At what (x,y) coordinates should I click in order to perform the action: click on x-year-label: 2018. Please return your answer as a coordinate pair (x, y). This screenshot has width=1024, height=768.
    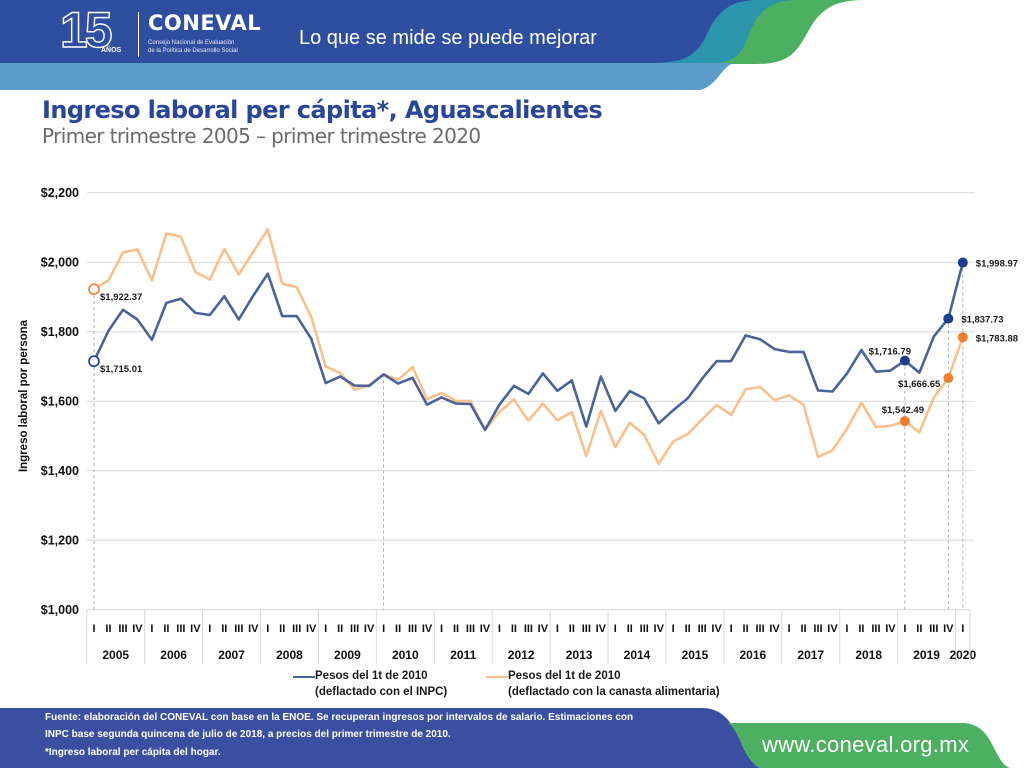
    Looking at the image, I should click on (868, 655).